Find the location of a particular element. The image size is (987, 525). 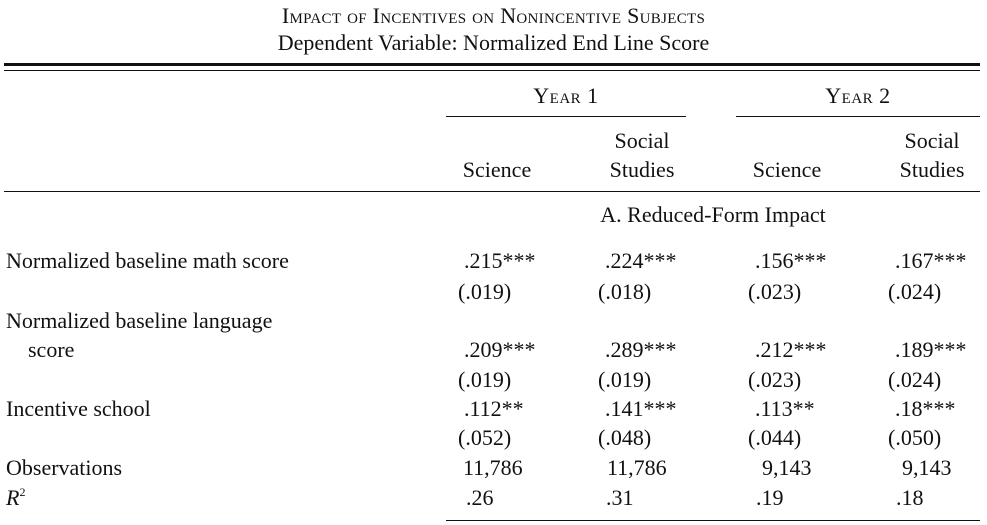

math-se-1: (.019) is located at coordinates (485, 291).